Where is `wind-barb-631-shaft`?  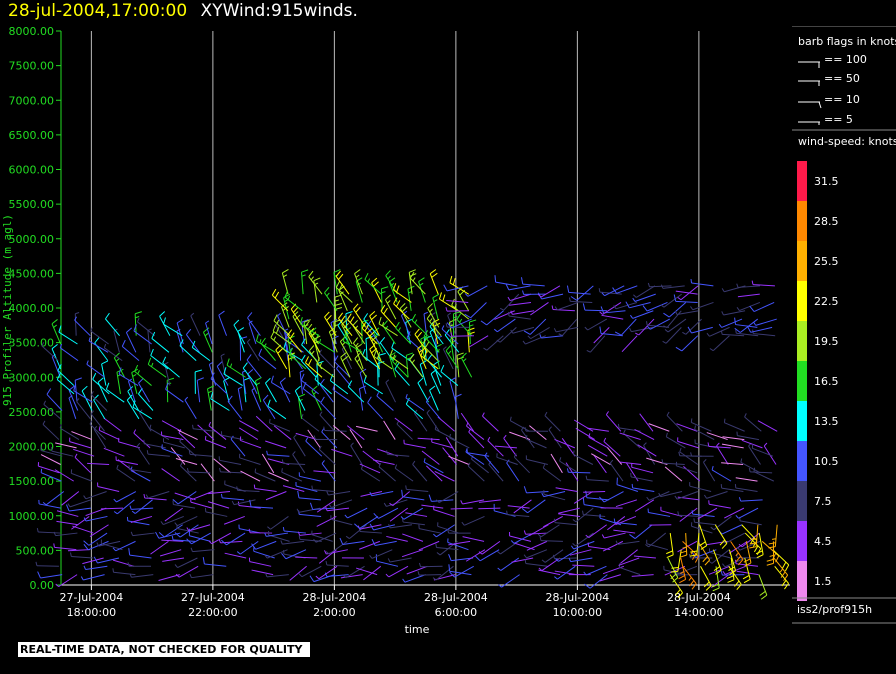 wind-barb-631-shaft is located at coordinates (222, 376).